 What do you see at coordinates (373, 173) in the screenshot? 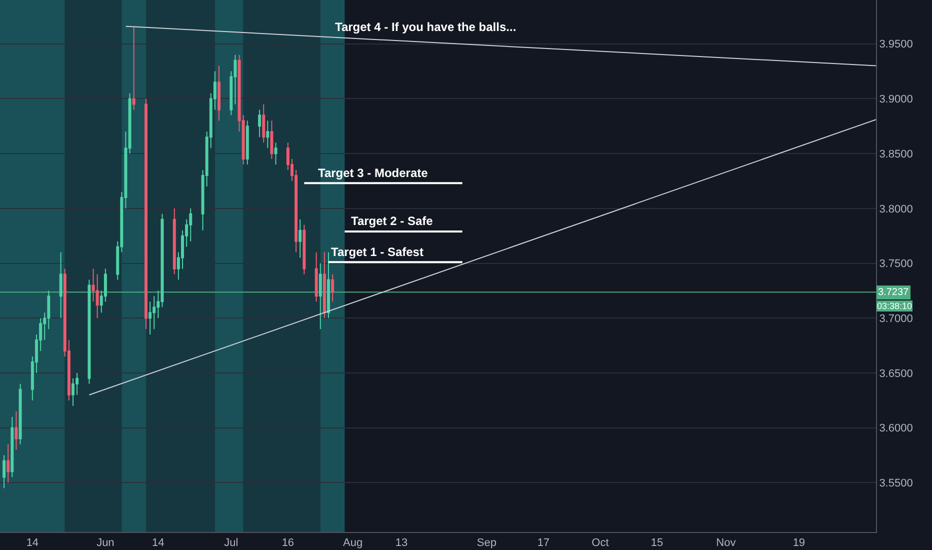
I see `annotation: Target 3 - Moderate` at bounding box center [373, 173].